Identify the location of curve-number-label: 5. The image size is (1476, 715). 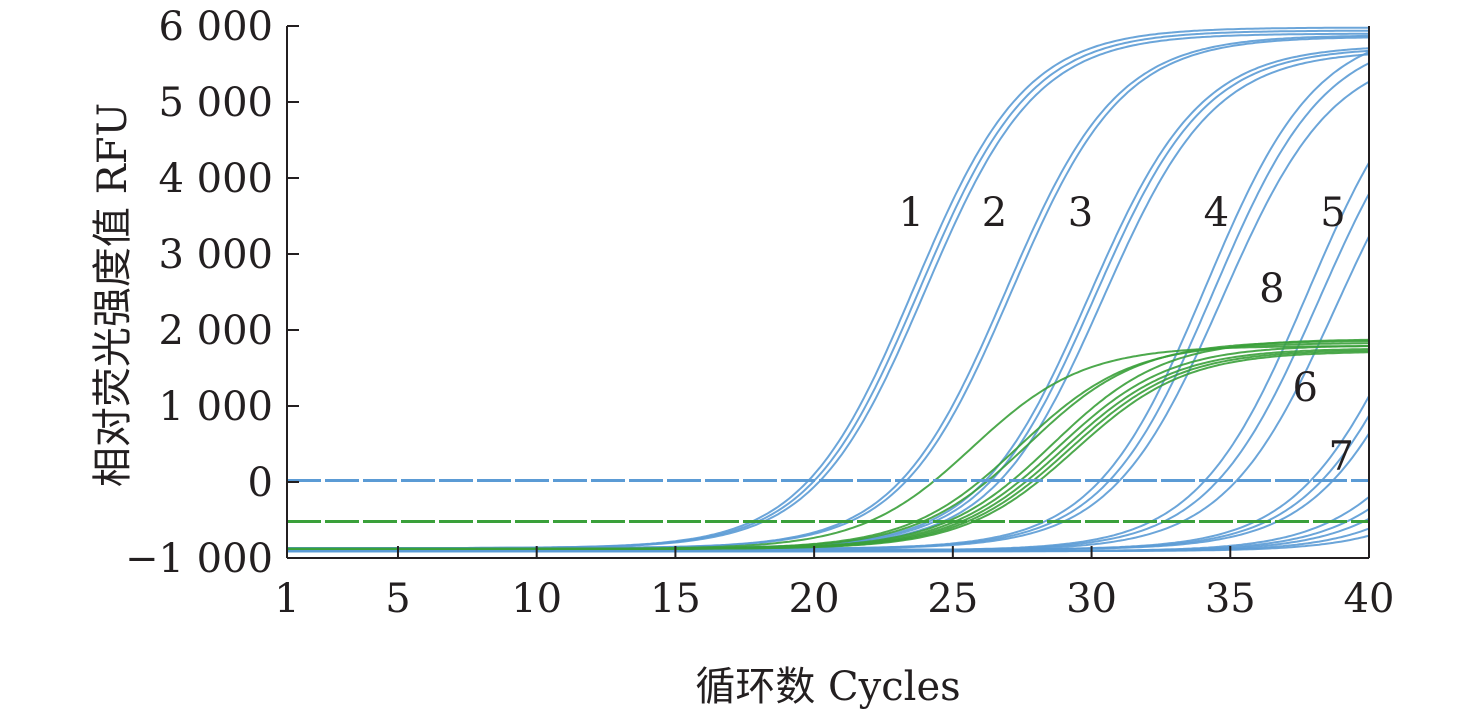
(1332, 213).